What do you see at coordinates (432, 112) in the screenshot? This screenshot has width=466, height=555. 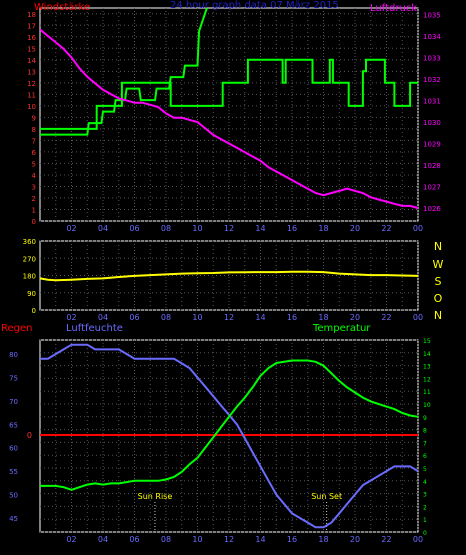 I see `pressure-y-ticks: 1026 1027 1028 1029 1030 1031 1032 1033 1034 1035` at bounding box center [432, 112].